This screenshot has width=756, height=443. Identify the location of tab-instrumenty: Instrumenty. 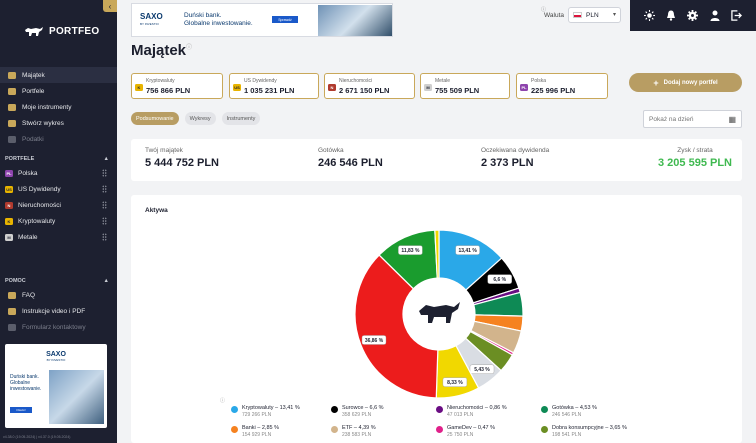
(241, 118).